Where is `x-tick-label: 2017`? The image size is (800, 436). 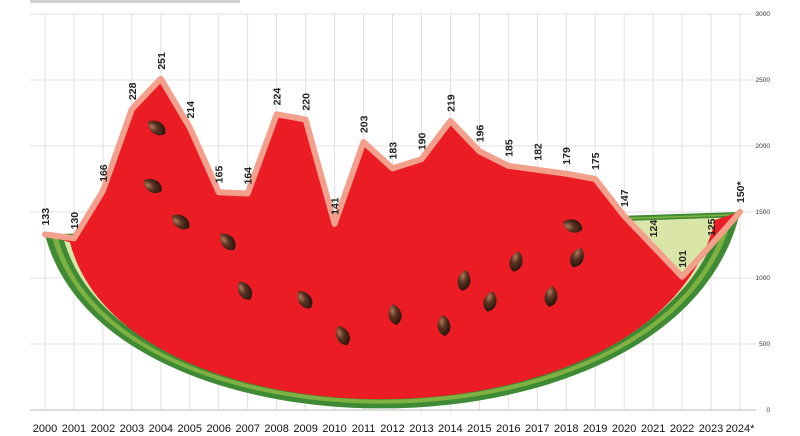
x-tick-label: 2017 is located at coordinates (537, 429).